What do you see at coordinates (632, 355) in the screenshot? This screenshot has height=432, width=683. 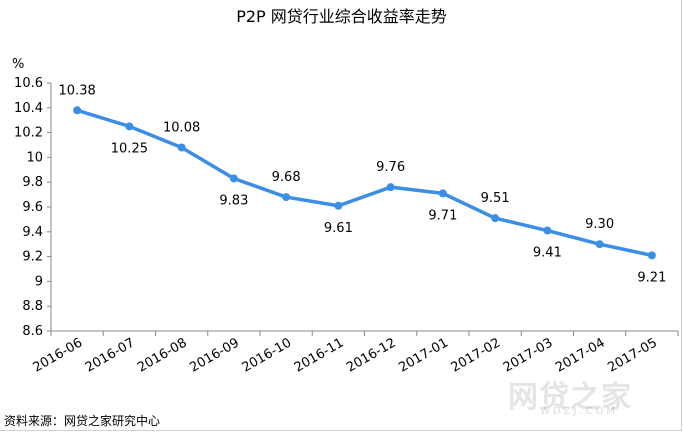 I see `x-tick-label: 2017-05` at bounding box center [632, 355].